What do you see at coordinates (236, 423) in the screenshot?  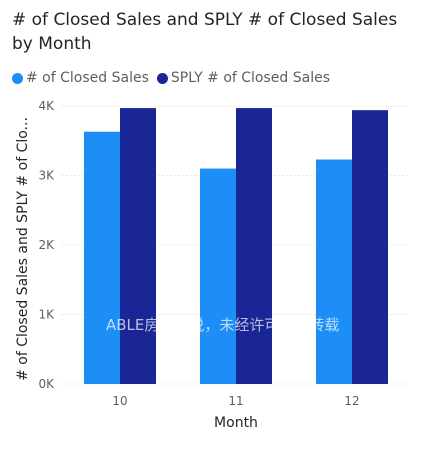 I see `x-axis-title: Month` at bounding box center [236, 423].